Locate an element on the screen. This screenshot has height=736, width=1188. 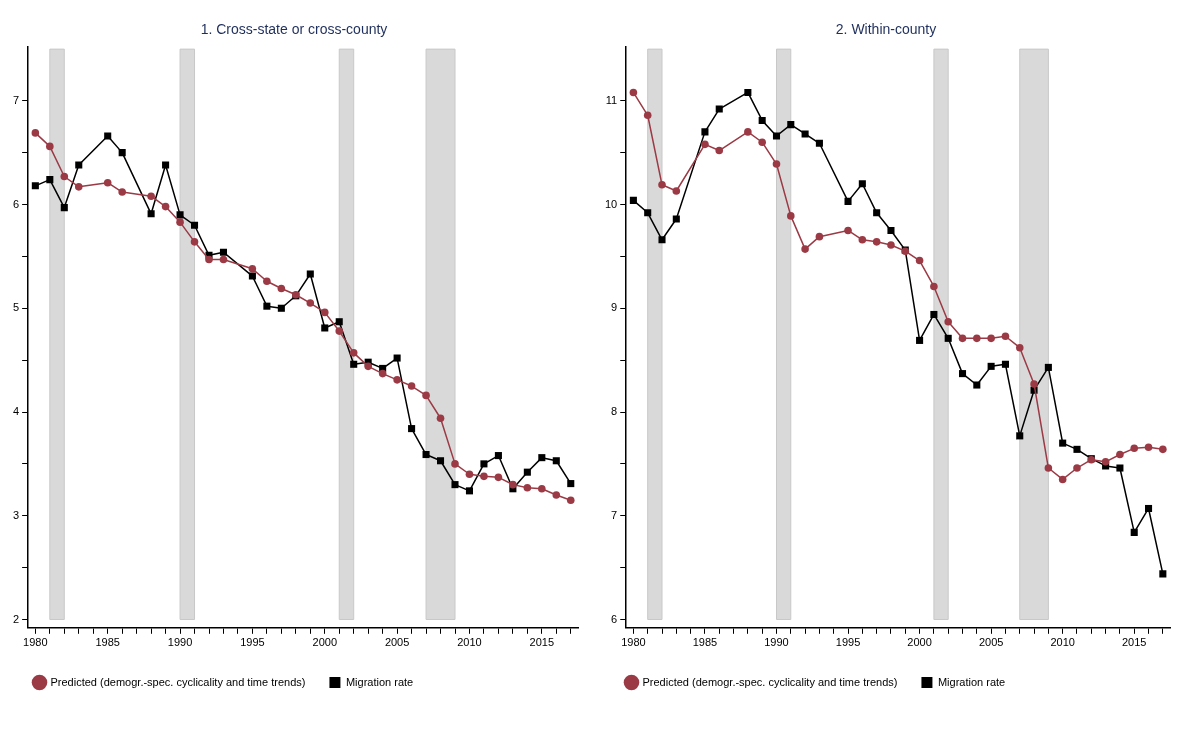
x-tick-label: 2010 is located at coordinates (469, 642).